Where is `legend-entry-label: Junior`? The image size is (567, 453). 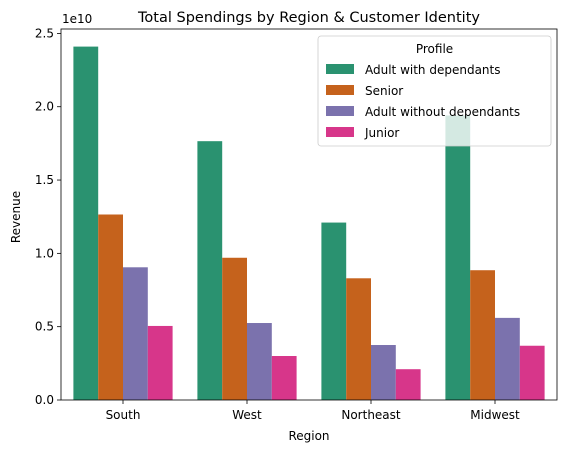
legend-entry-label: Junior is located at coordinates (381, 133).